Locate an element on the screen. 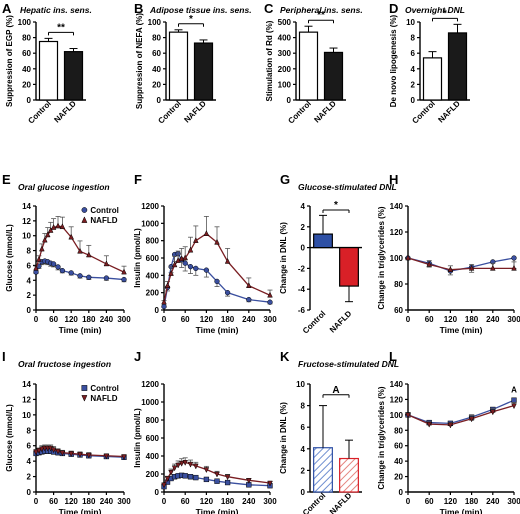 The width and height of the screenshot is (520, 514). y-tick-label: 300 is located at coordinates (285, 53).